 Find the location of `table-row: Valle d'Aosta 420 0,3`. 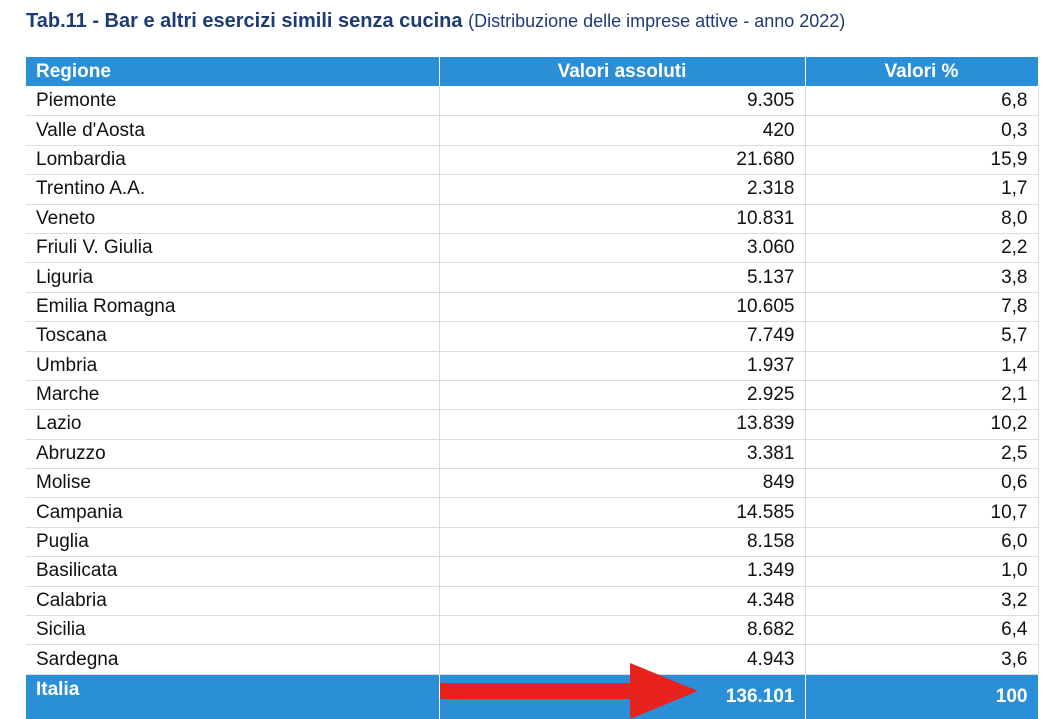

table-row: Valle d'Aosta 420 0,3 is located at coordinates (532, 130).